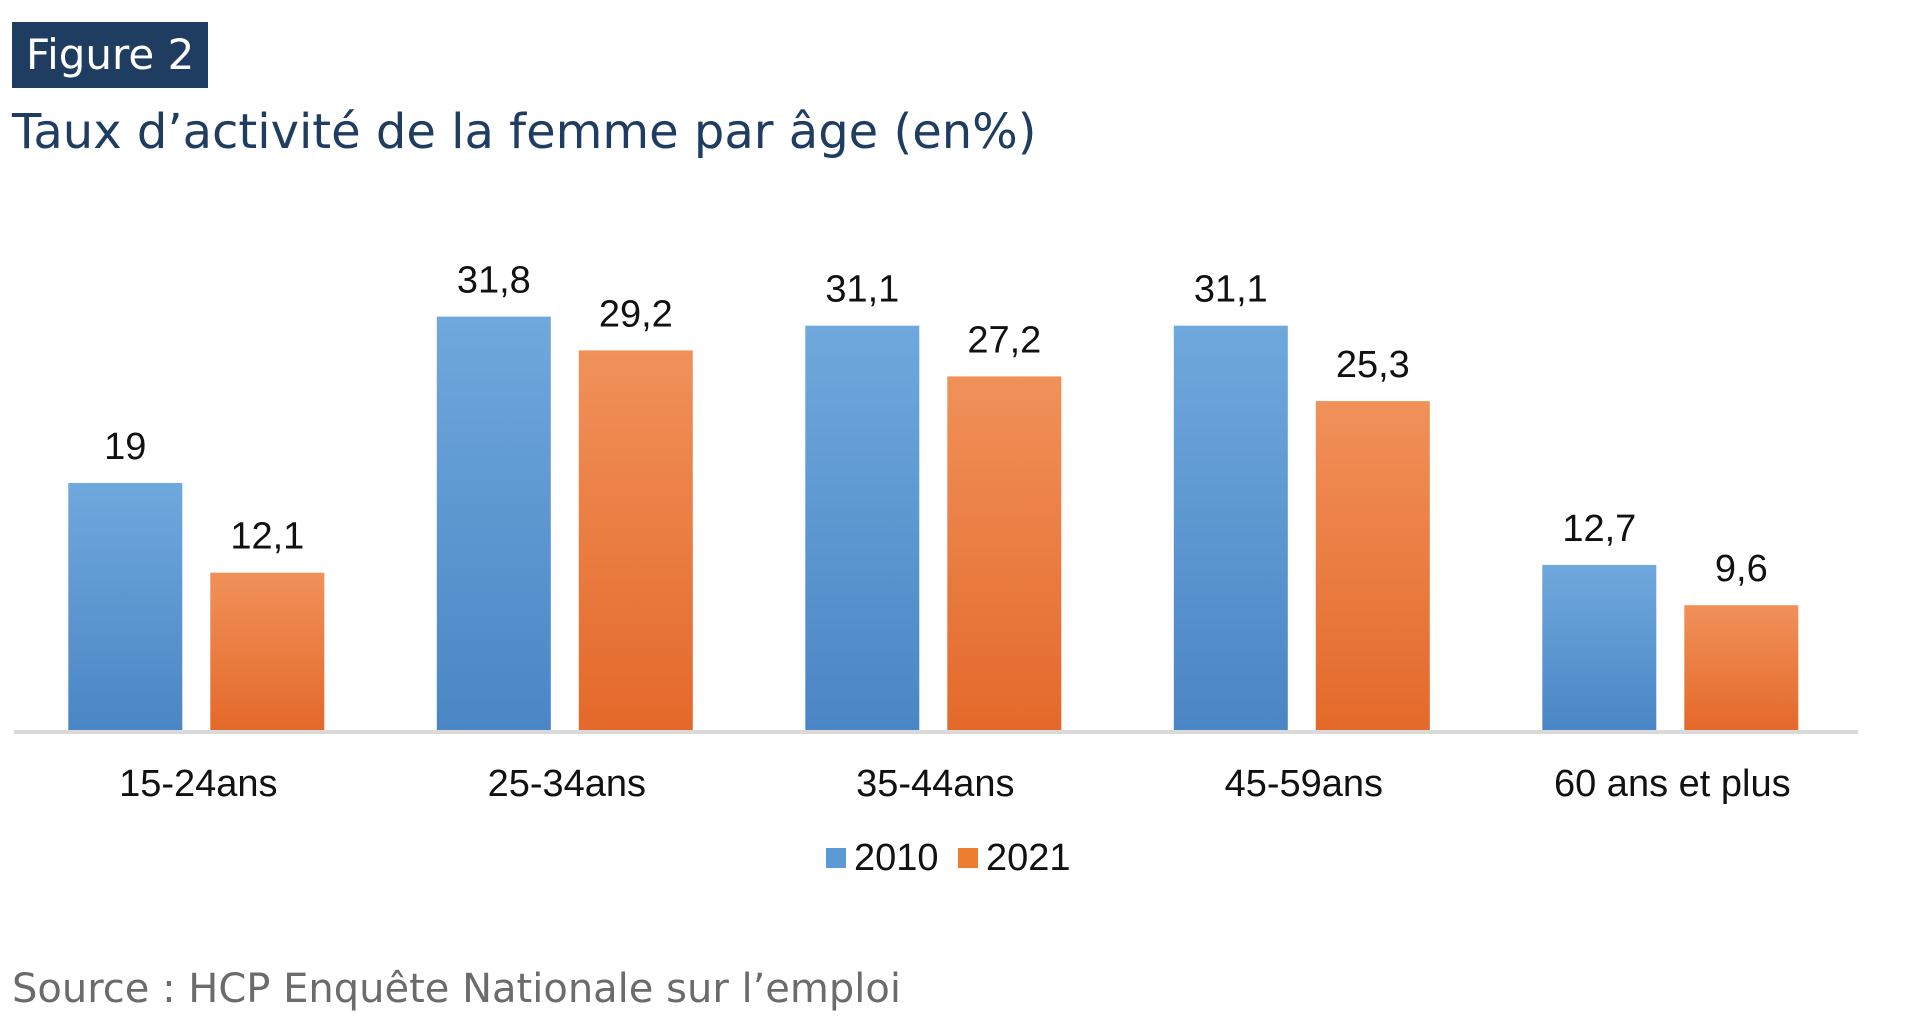 This screenshot has height=1032, width=1908. What do you see at coordinates (836, 858) in the screenshot?
I see `legend-swatch-2010` at bounding box center [836, 858].